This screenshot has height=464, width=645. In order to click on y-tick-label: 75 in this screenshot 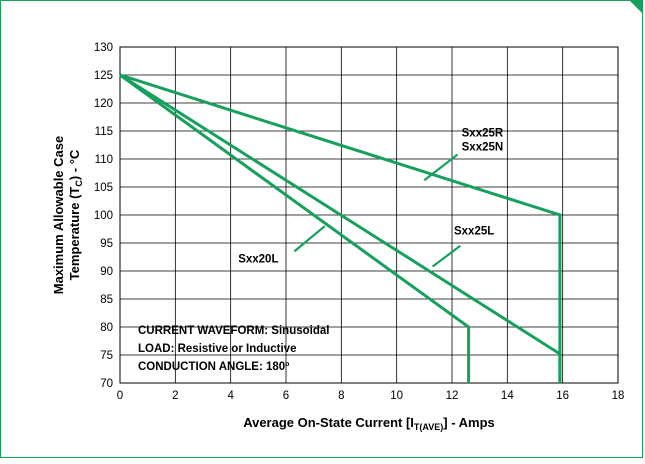, I will do `click(106, 356)`.